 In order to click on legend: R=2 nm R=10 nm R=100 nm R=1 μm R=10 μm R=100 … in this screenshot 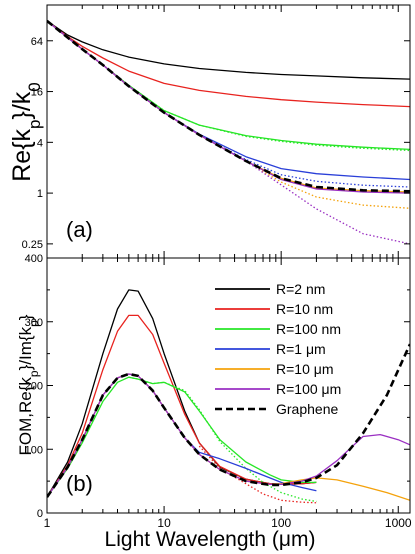, I will do `click(278, 349)`.